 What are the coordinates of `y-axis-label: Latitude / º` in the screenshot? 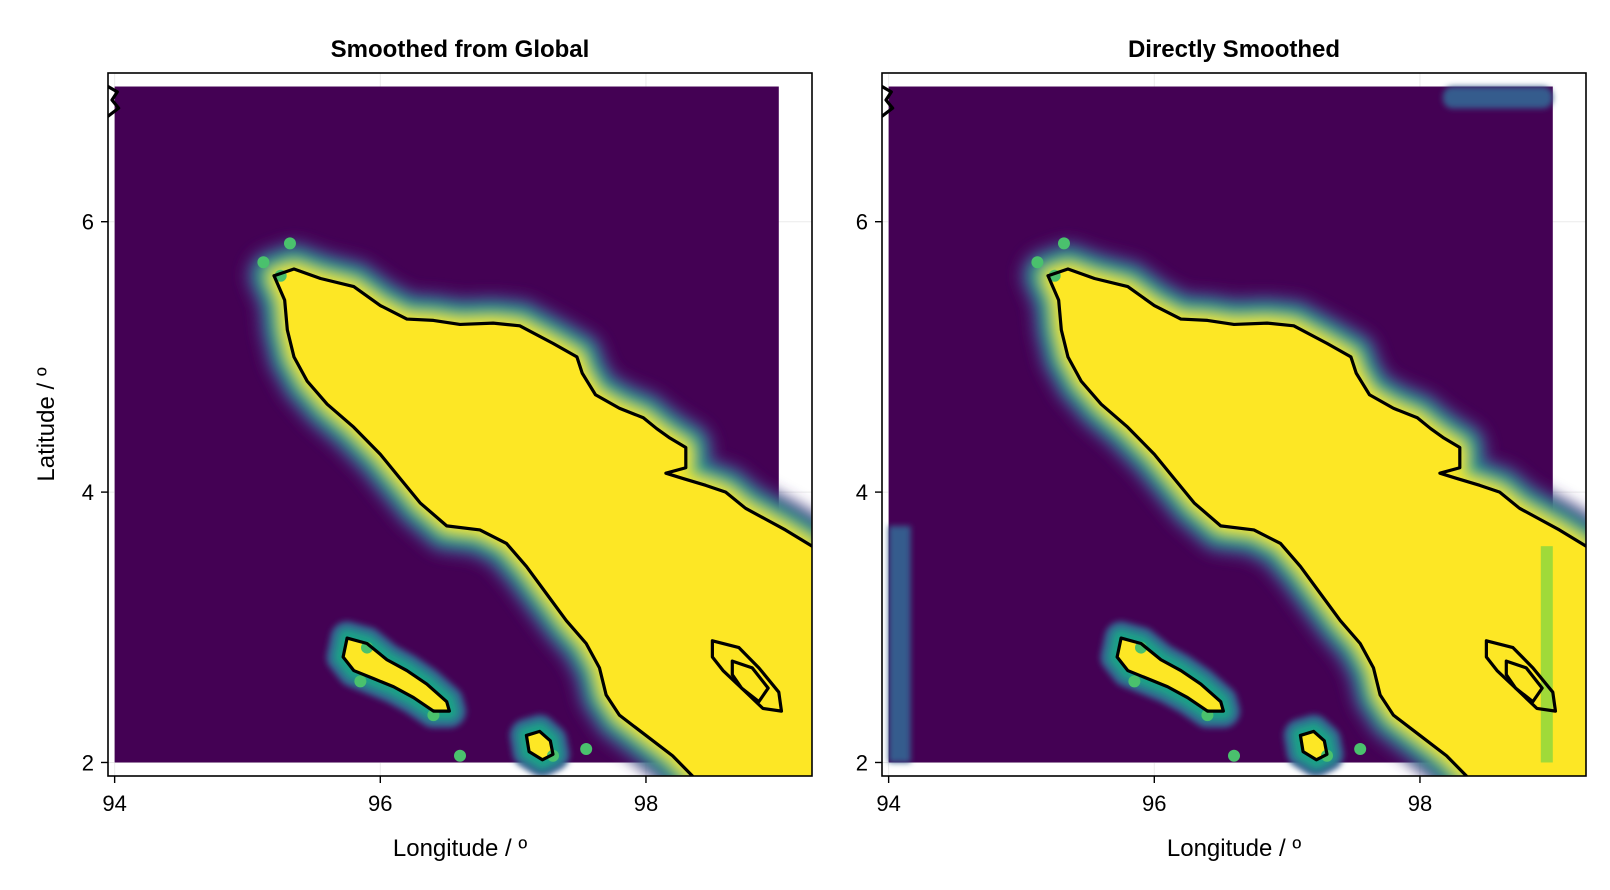 It's located at (46, 424).